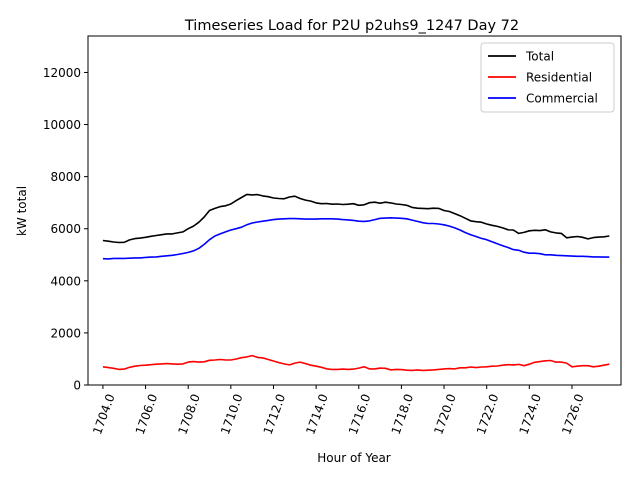 The height and width of the screenshot is (480, 640). I want to click on y-tick-label: 4000, so click(65, 281).